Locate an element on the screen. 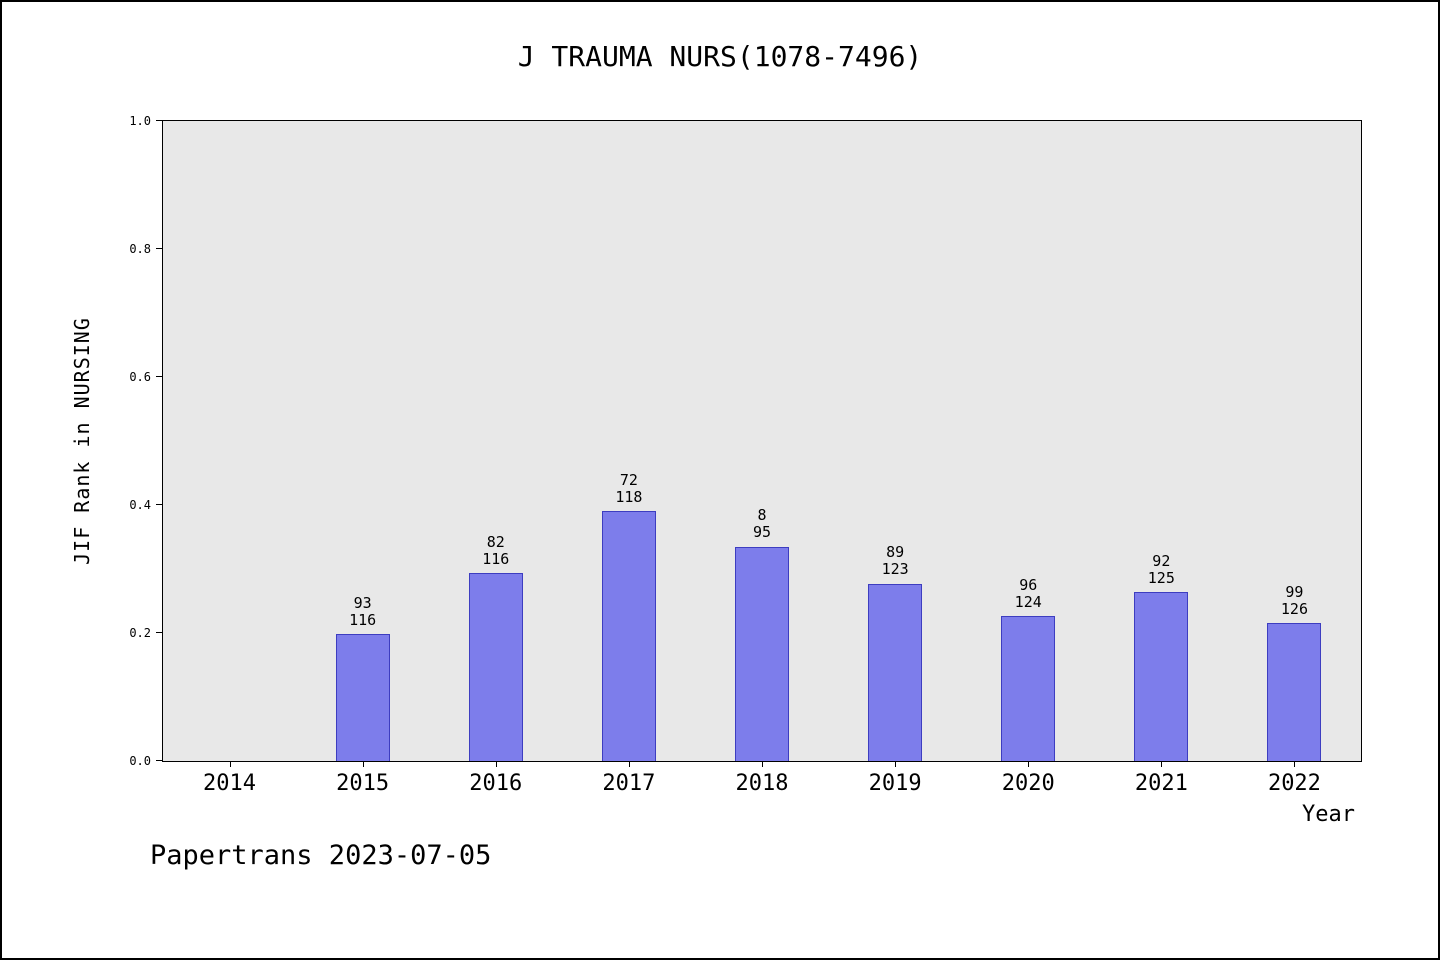 The width and height of the screenshot is (1440, 960). bar-value-label-2022: 99 126 is located at coordinates (1294, 600).